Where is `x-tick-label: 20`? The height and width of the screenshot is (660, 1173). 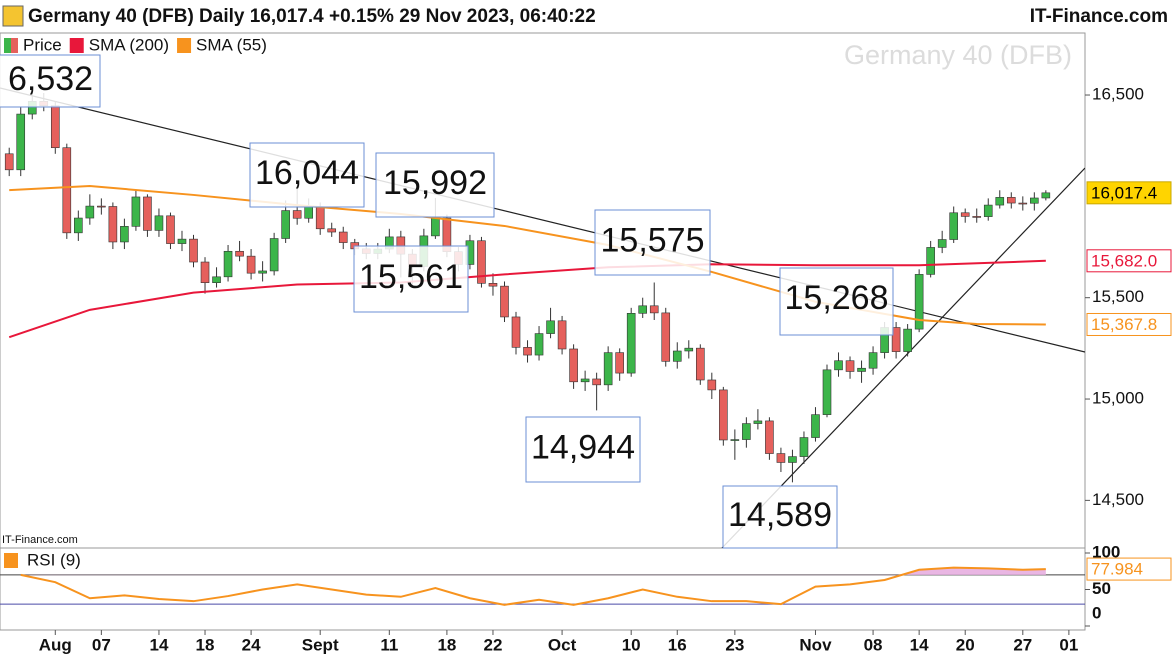 x-tick-label: 20 is located at coordinates (965, 644).